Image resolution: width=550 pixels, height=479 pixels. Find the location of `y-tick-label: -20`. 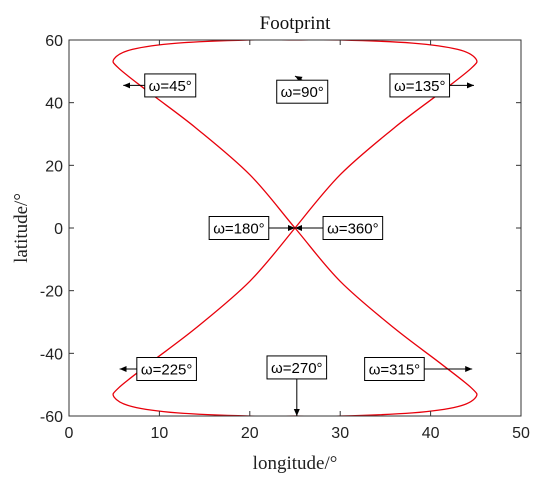

y-tick-label: -20 is located at coordinates (51, 292).